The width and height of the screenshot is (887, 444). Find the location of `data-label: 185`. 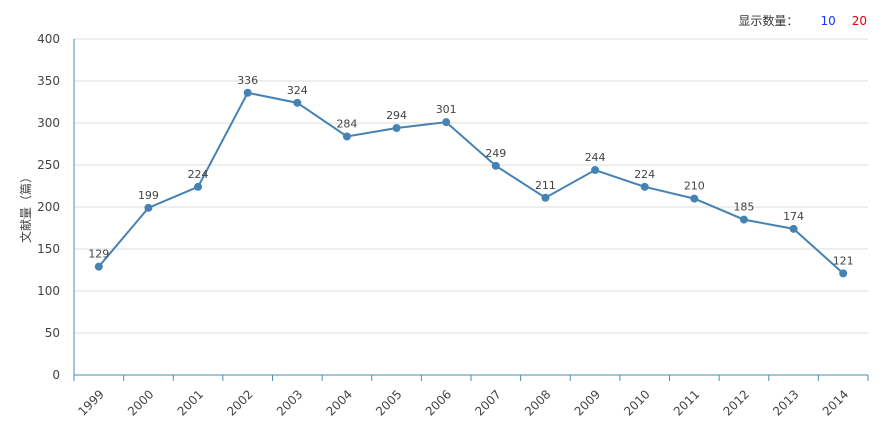

data-label: 185 is located at coordinates (743, 207).